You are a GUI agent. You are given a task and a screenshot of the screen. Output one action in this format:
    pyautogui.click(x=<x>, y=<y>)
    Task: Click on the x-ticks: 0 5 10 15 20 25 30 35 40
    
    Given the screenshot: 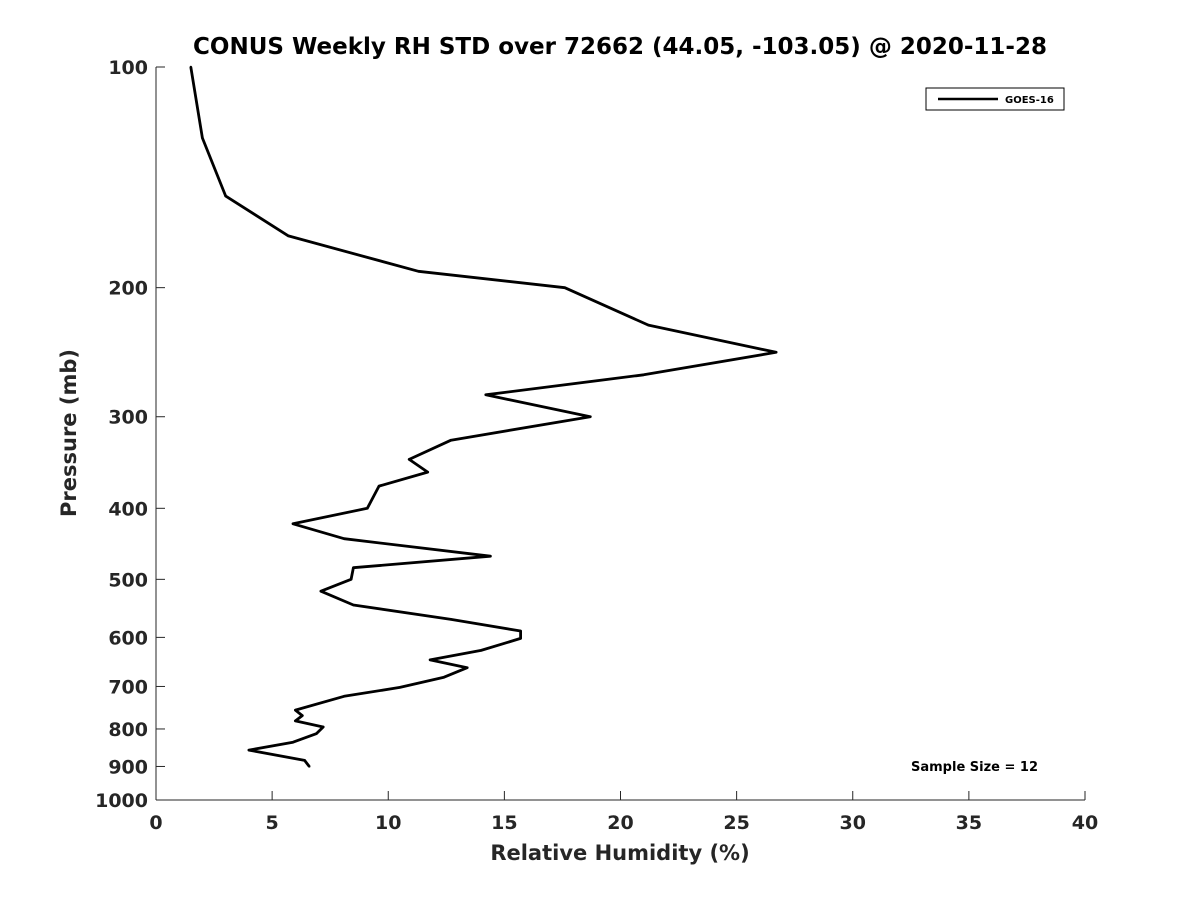 What is the action you would take?
    pyautogui.click(x=623, y=812)
    